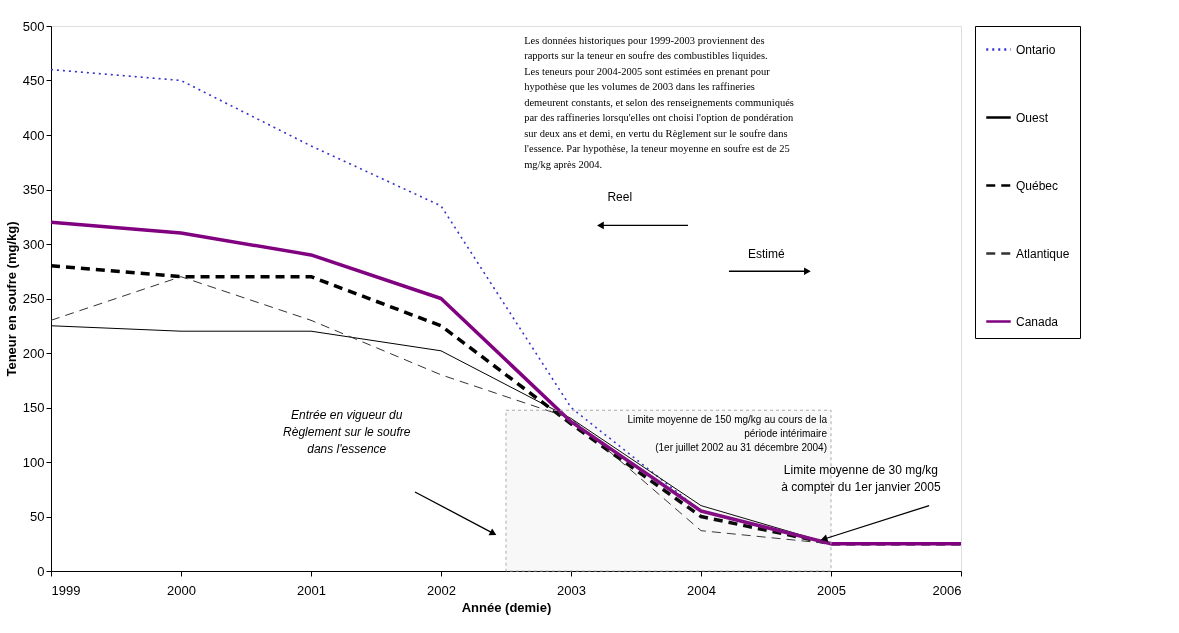 The image size is (1179, 633). I want to click on y-tick-label: 350, so click(33, 189).